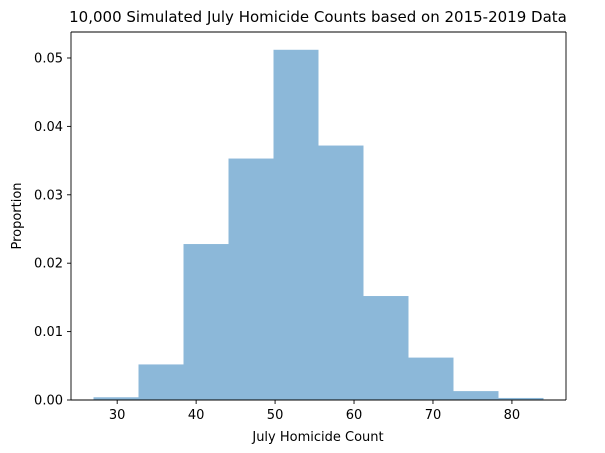 The width and height of the screenshot is (605, 453). I want to click on y-tick-label: 0.02, so click(48, 264).